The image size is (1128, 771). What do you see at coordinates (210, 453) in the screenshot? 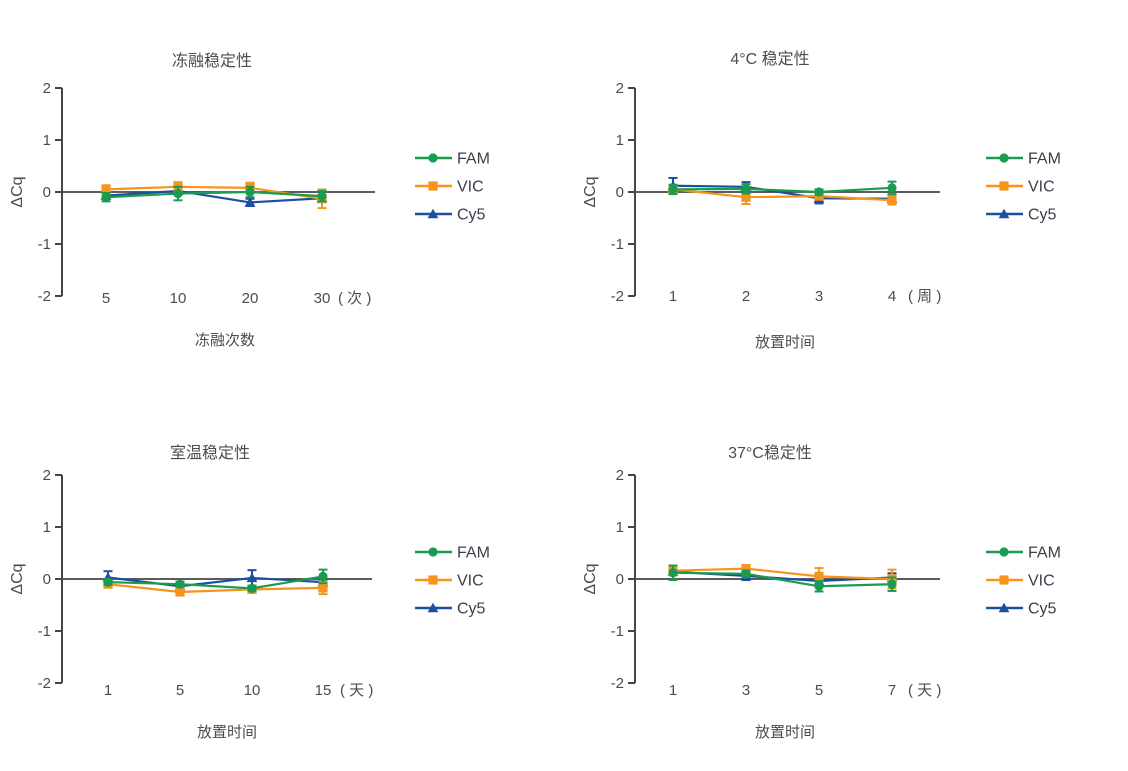
I see `chart-title: 室温稳定性` at bounding box center [210, 453].